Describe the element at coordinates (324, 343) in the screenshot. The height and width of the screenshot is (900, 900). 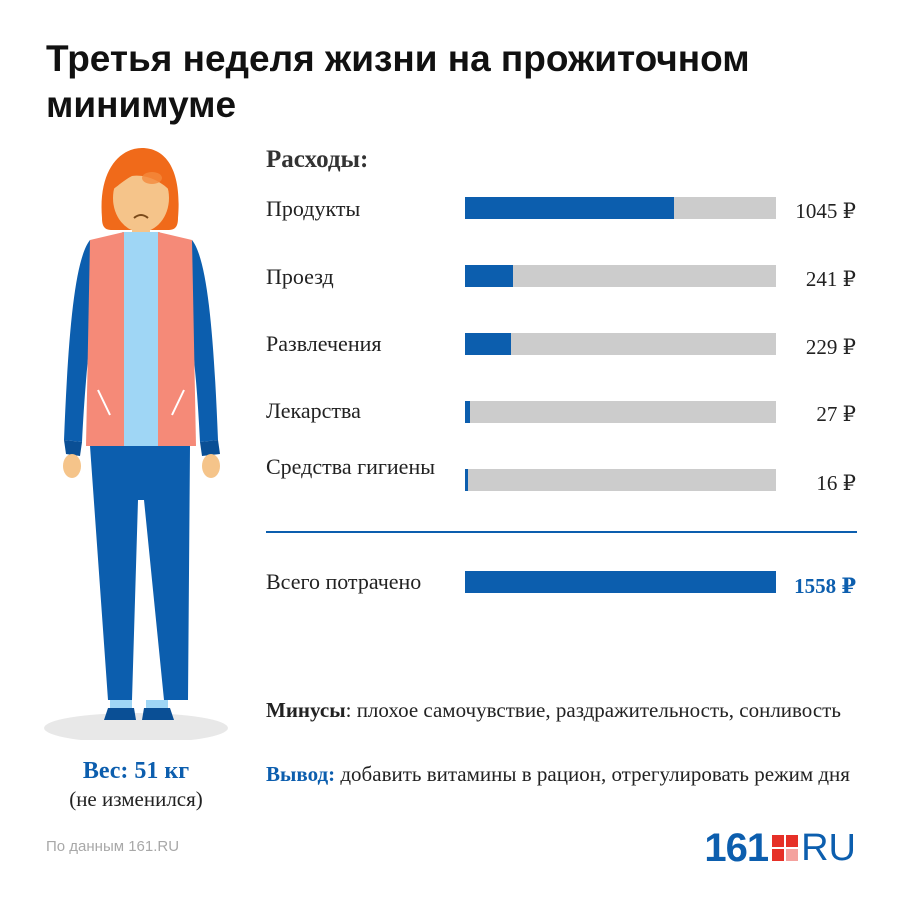
I see `category-label: Развлечения` at that location.